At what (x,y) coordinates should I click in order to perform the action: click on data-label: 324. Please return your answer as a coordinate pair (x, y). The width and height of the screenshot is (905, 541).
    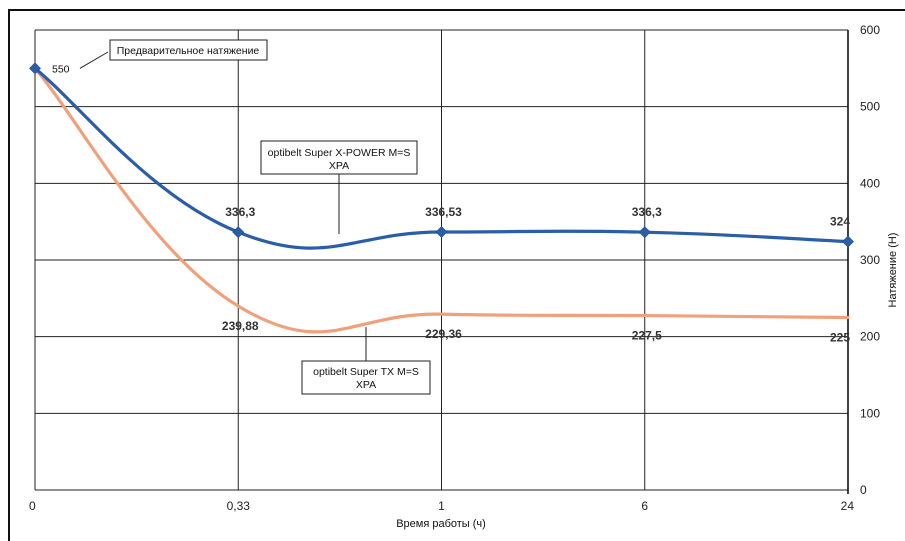
    Looking at the image, I should click on (840, 222).